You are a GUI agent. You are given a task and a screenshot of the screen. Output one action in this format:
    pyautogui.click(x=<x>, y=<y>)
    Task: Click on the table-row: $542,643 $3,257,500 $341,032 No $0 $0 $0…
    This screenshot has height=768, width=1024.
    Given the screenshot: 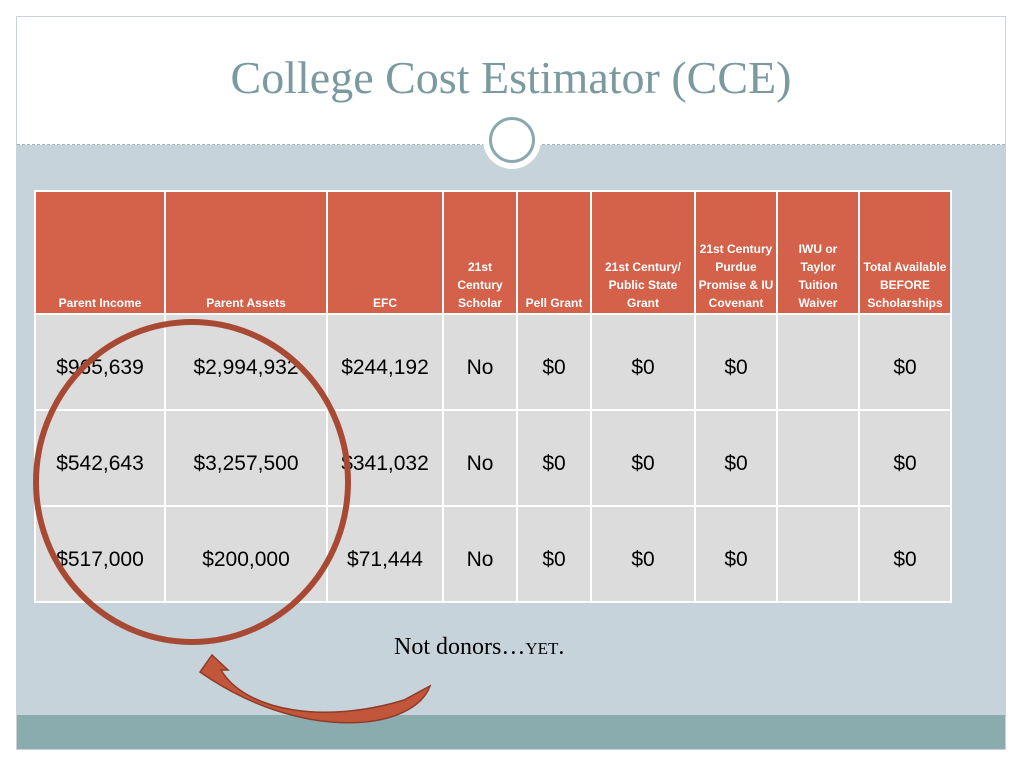 What is the action you would take?
    pyautogui.click(x=493, y=458)
    